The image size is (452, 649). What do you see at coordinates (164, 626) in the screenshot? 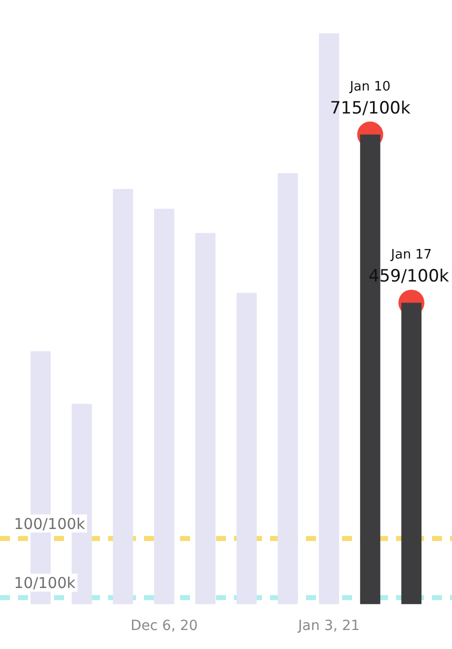
I see `x-tick-label: Dec 6, 20` at bounding box center [164, 626].